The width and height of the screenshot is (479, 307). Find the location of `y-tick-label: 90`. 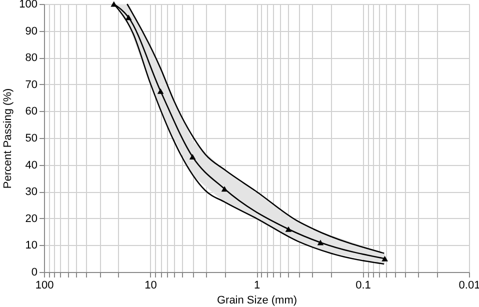

y-tick-label: 90 is located at coordinates (31, 31).